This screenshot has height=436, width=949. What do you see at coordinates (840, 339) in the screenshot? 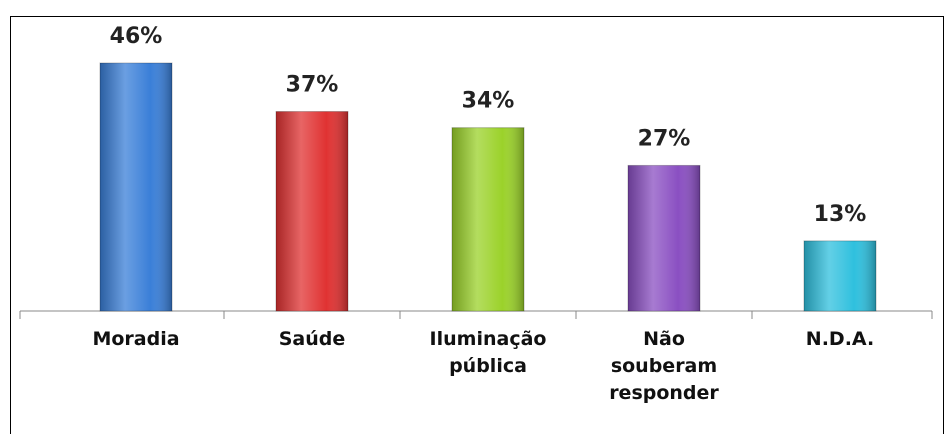
I see `x-tick-label: N.D.A.` at bounding box center [840, 339].